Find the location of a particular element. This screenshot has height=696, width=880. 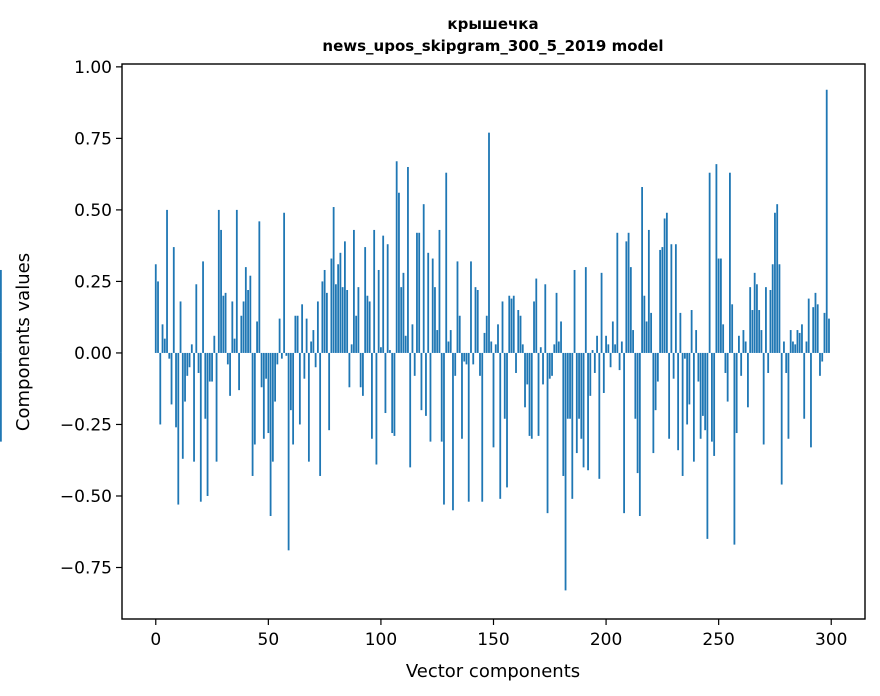

x-tick-label: 50 is located at coordinates (269, 640).